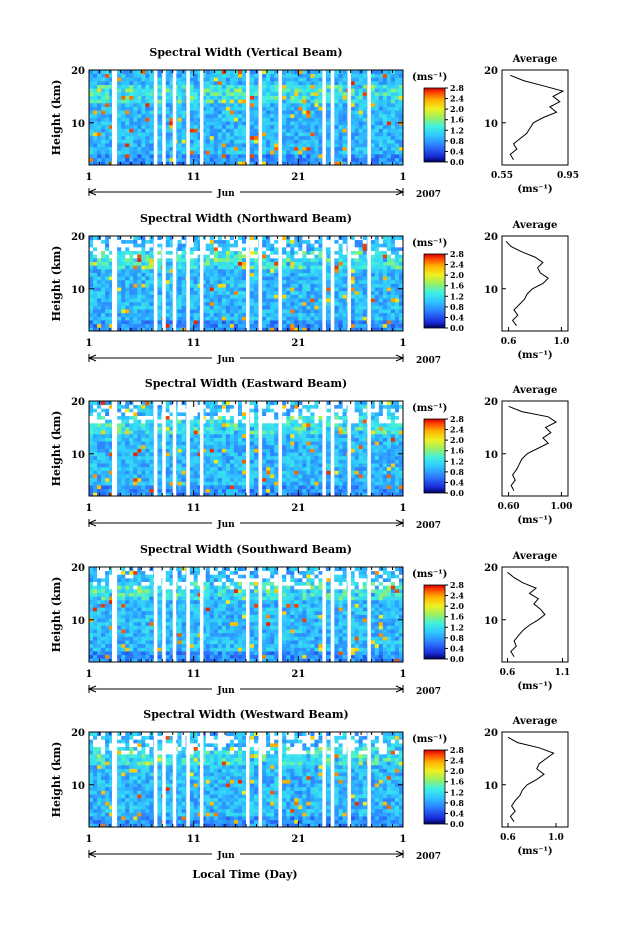 The width and height of the screenshot is (627, 931). What do you see at coordinates (225, 194) in the screenshot?
I see `month-label: Jun` at bounding box center [225, 194].